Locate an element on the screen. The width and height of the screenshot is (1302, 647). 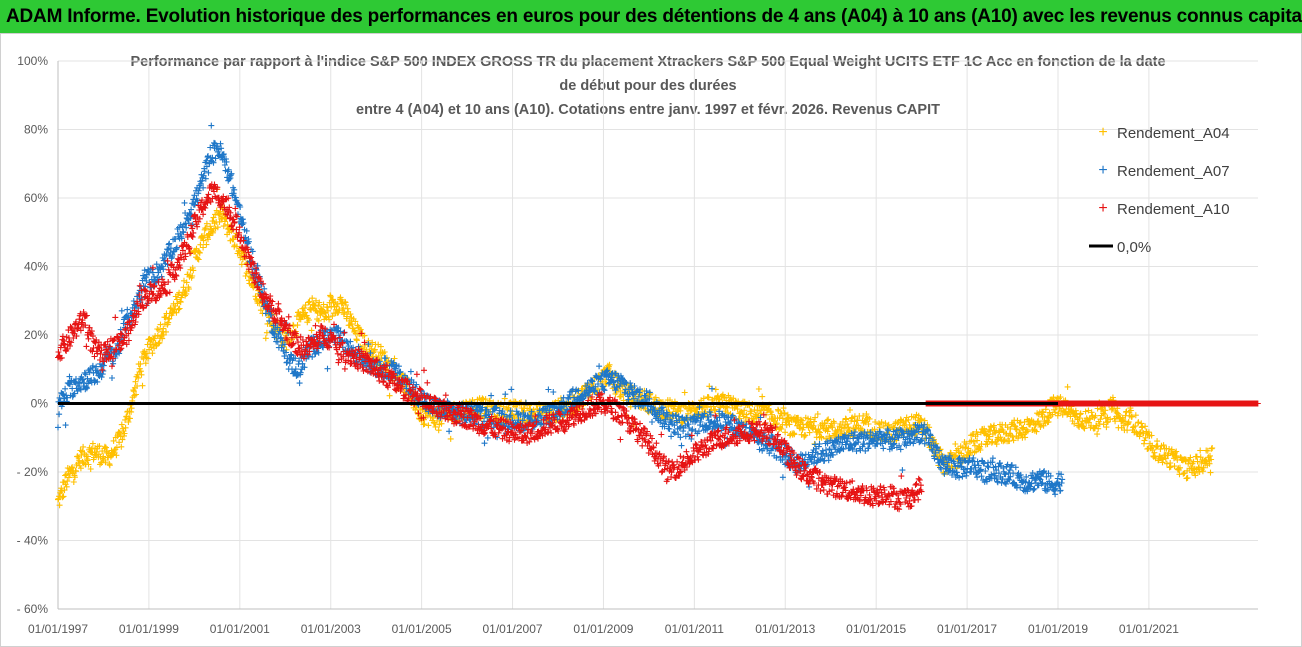
x-tick-label: 01/01/2001 is located at coordinates (240, 629).